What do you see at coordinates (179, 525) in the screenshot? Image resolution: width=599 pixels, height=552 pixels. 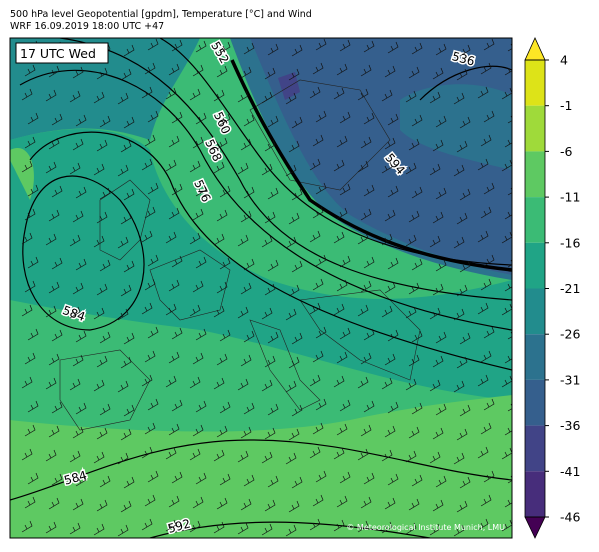 I see `contour-label: 592` at bounding box center [179, 525].